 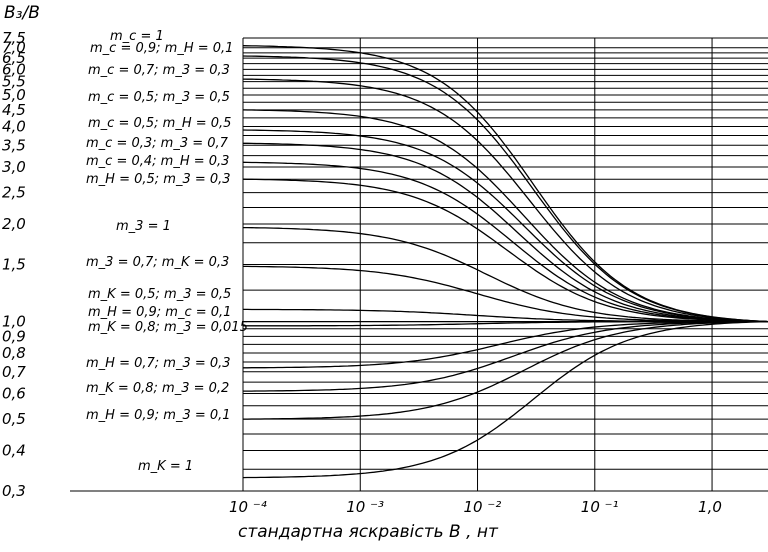 What do you see at coordinates (14, 419) in the screenshot?
I see `y-tick-label: 0,5` at bounding box center [14, 419].